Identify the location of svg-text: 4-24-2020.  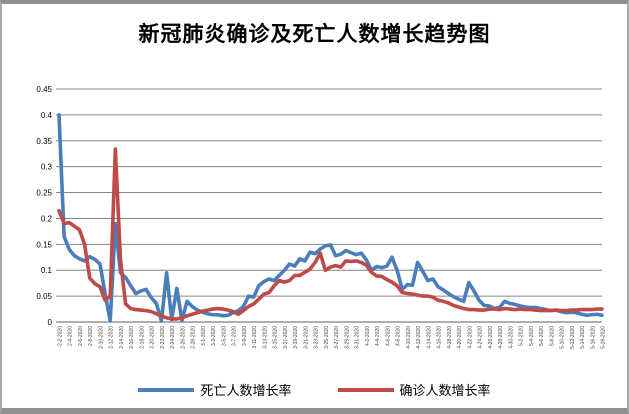
(481, 337).